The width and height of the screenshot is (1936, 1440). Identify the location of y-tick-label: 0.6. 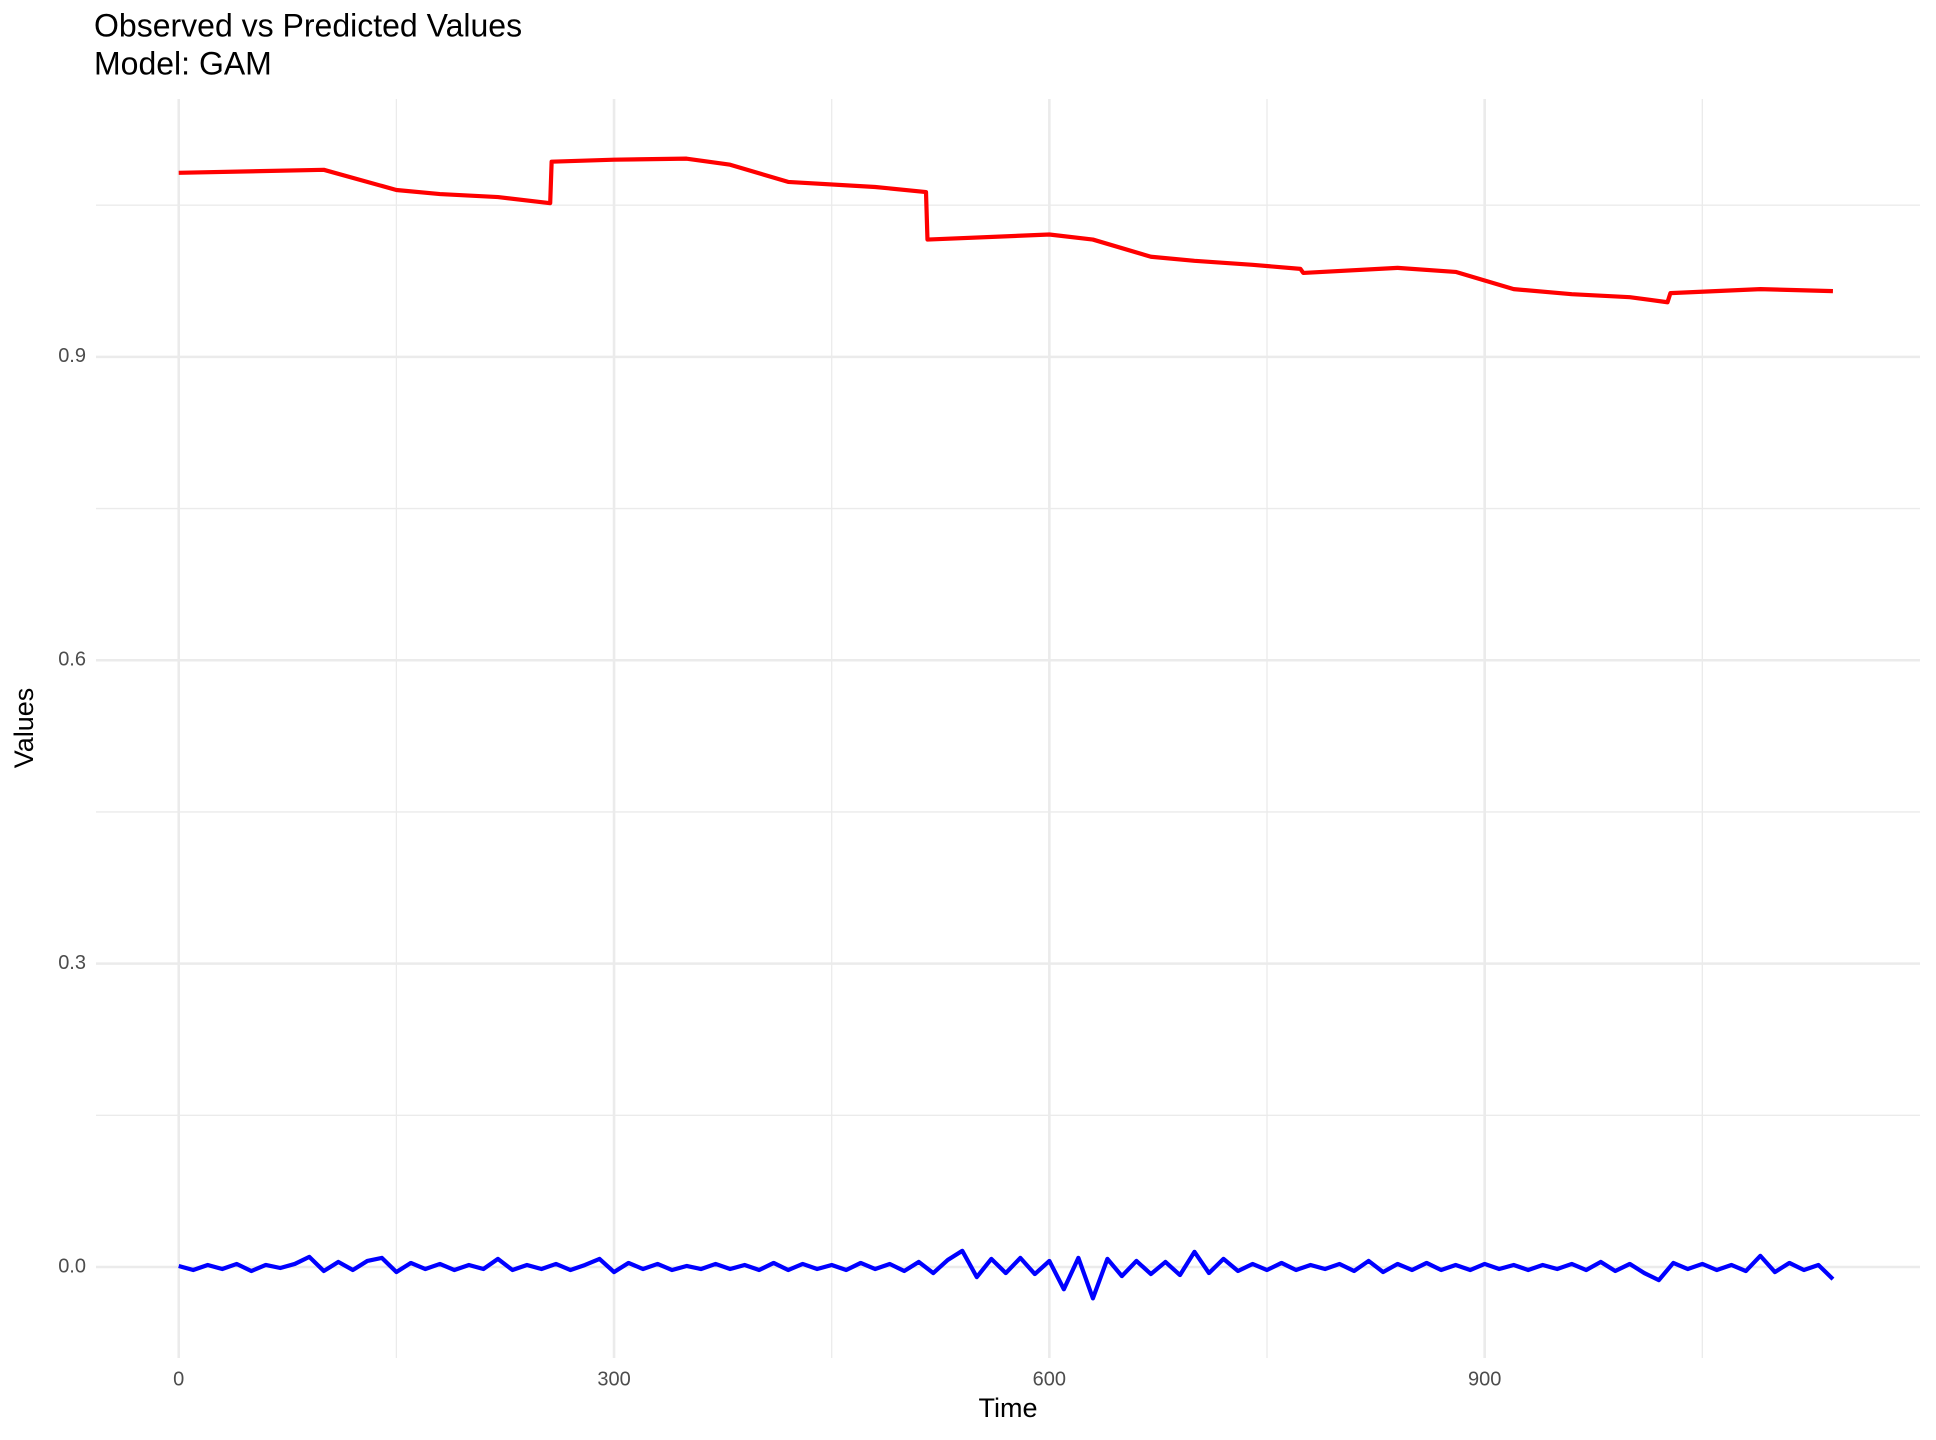
(72, 660).